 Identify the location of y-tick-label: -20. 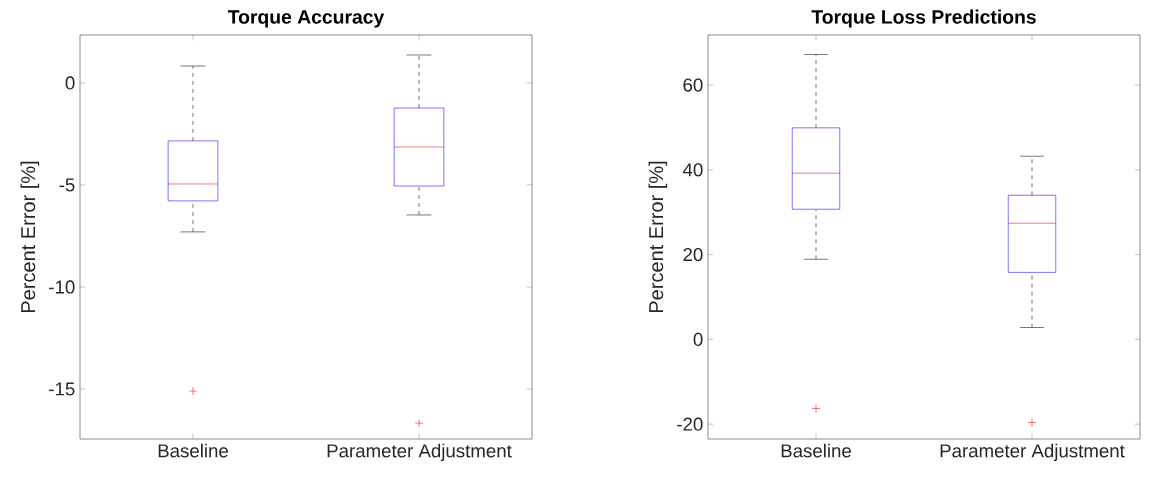
(690, 424).